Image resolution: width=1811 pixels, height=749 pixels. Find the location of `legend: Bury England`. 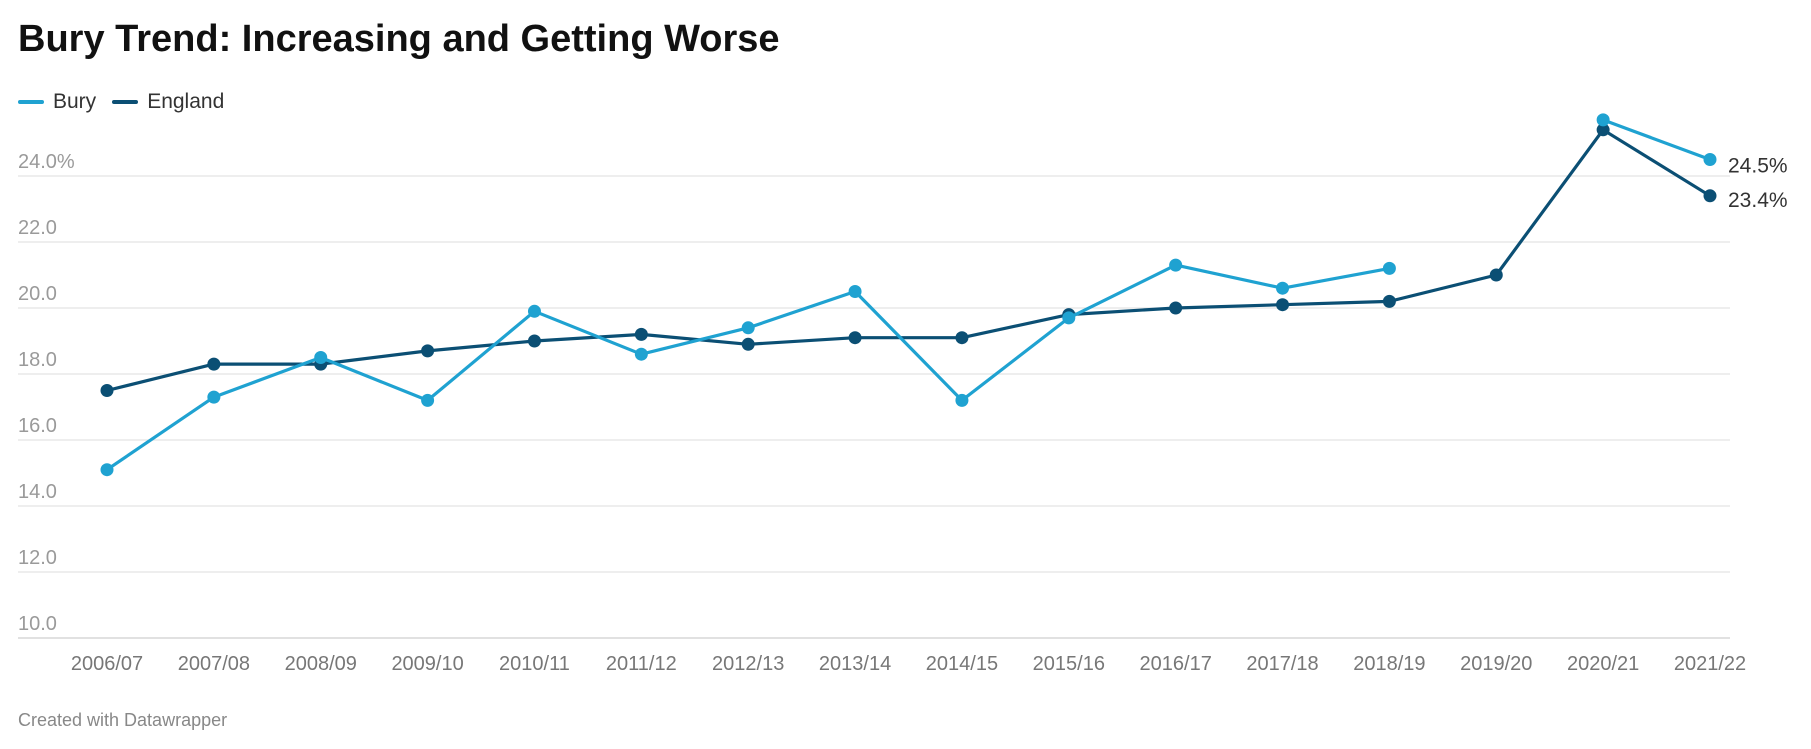

legend: Bury England is located at coordinates (121, 102).